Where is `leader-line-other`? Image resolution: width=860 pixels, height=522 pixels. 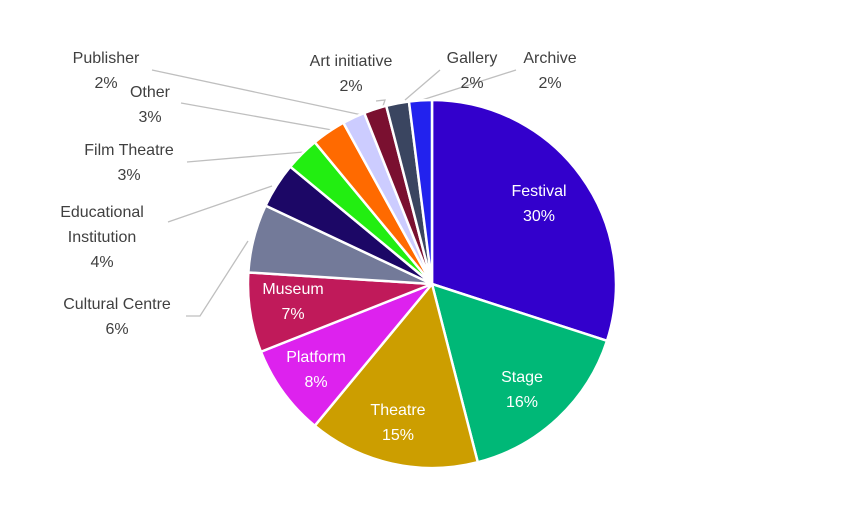 leader-line-other is located at coordinates (256, 116).